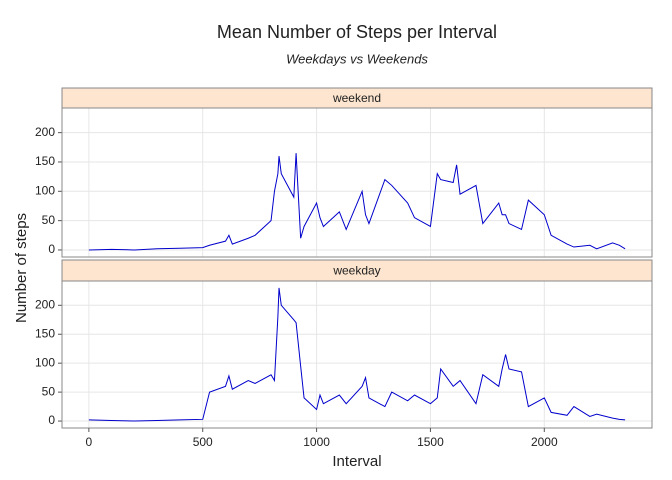  What do you see at coordinates (357, 32) in the screenshot?
I see `chart-title: Mean Number of Steps per Interval` at bounding box center [357, 32].